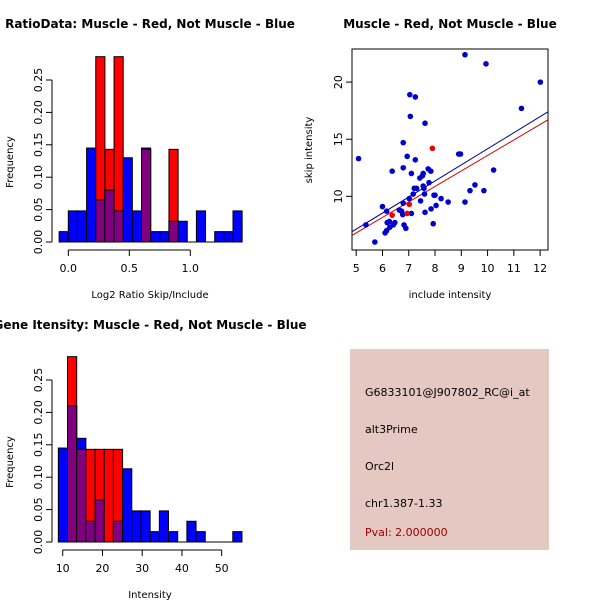 The image size is (600, 600). I want to click on info-panel-background, so click(449, 449).